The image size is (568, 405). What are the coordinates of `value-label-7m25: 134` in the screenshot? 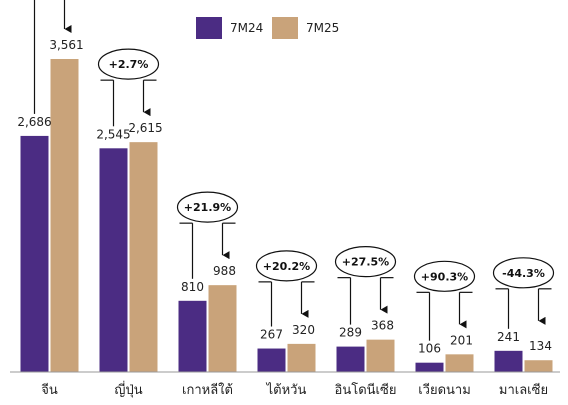 It's located at (540, 346).